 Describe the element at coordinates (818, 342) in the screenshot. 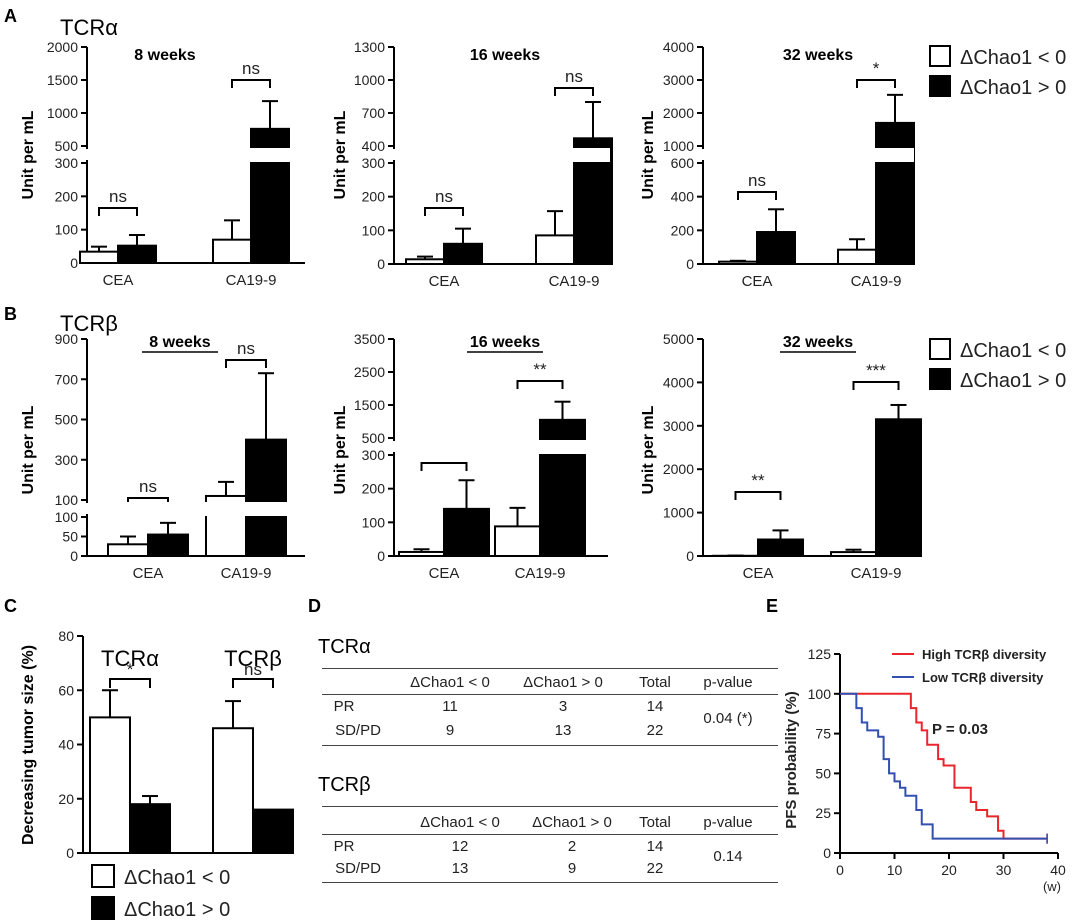

I see `chart-title: 32 weeks` at that location.